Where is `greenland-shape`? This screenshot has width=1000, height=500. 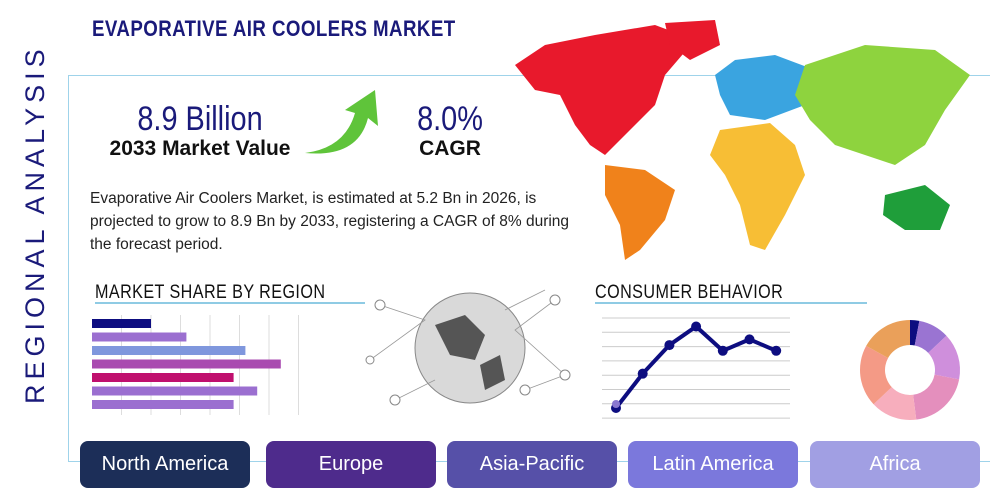 greenland-shape is located at coordinates (692, 40).